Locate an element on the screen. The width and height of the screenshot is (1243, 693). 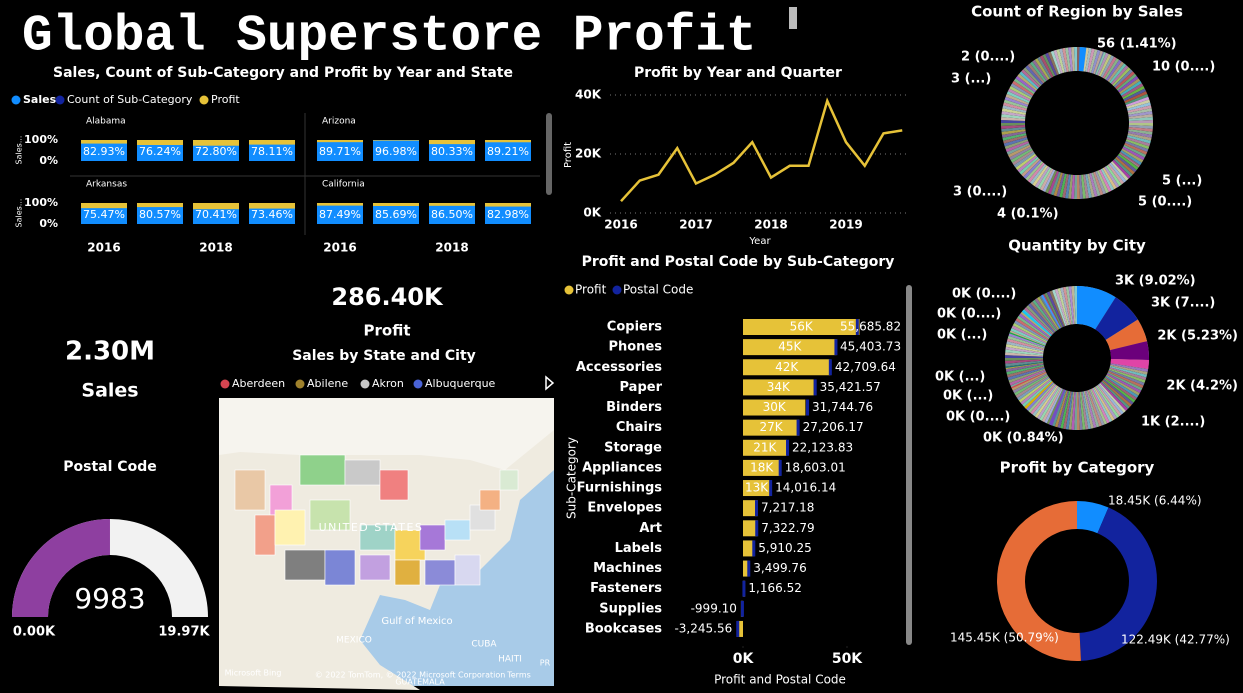
data-label: 0K (0....) is located at coordinates (969, 314).